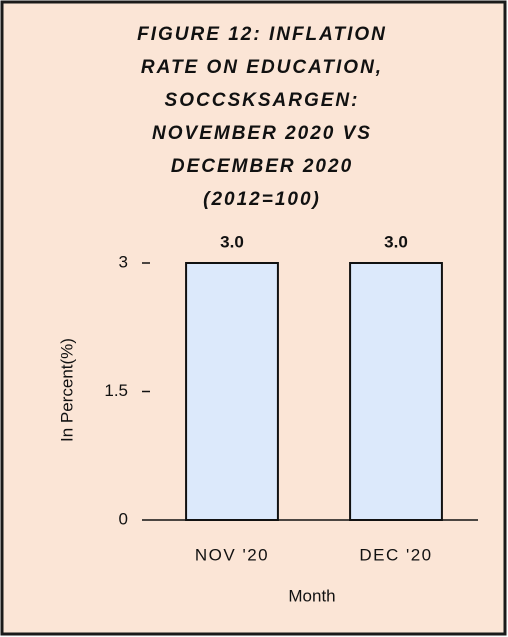 This screenshot has width=508, height=637. What do you see at coordinates (262, 199) in the screenshot?
I see `chart-title: (2012=100)` at bounding box center [262, 199].